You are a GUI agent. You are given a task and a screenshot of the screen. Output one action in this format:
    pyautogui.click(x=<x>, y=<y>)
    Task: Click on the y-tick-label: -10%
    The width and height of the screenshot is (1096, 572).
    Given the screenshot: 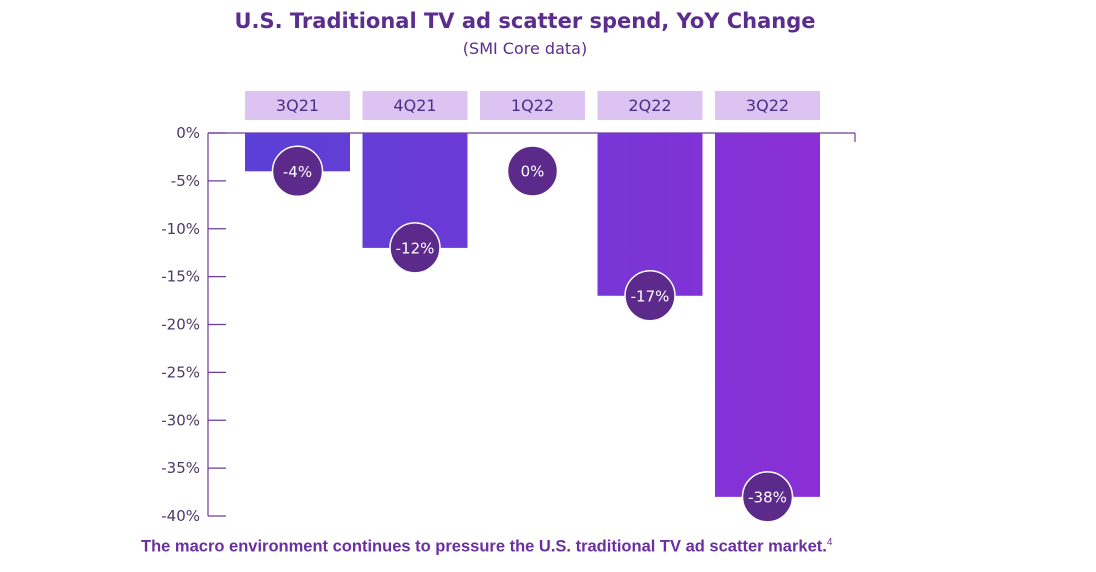 What is the action you would take?
    pyautogui.click(x=180, y=229)
    